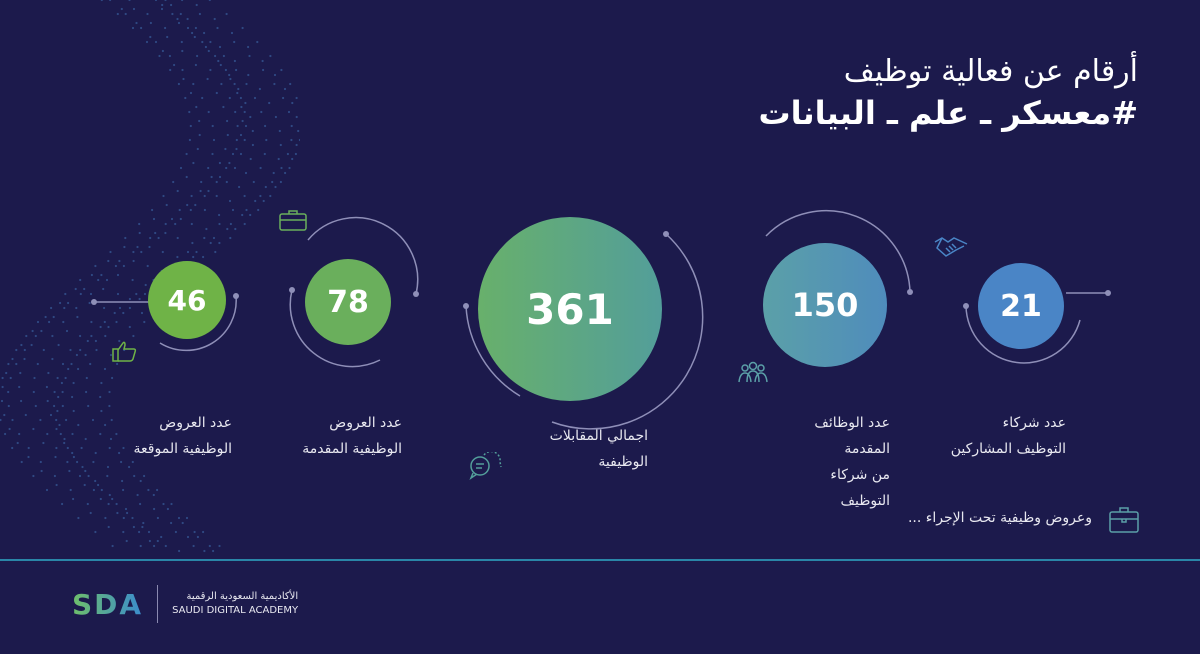  What do you see at coordinates (124, 351) in the screenshot?
I see `thumbs-up-icon` at bounding box center [124, 351].